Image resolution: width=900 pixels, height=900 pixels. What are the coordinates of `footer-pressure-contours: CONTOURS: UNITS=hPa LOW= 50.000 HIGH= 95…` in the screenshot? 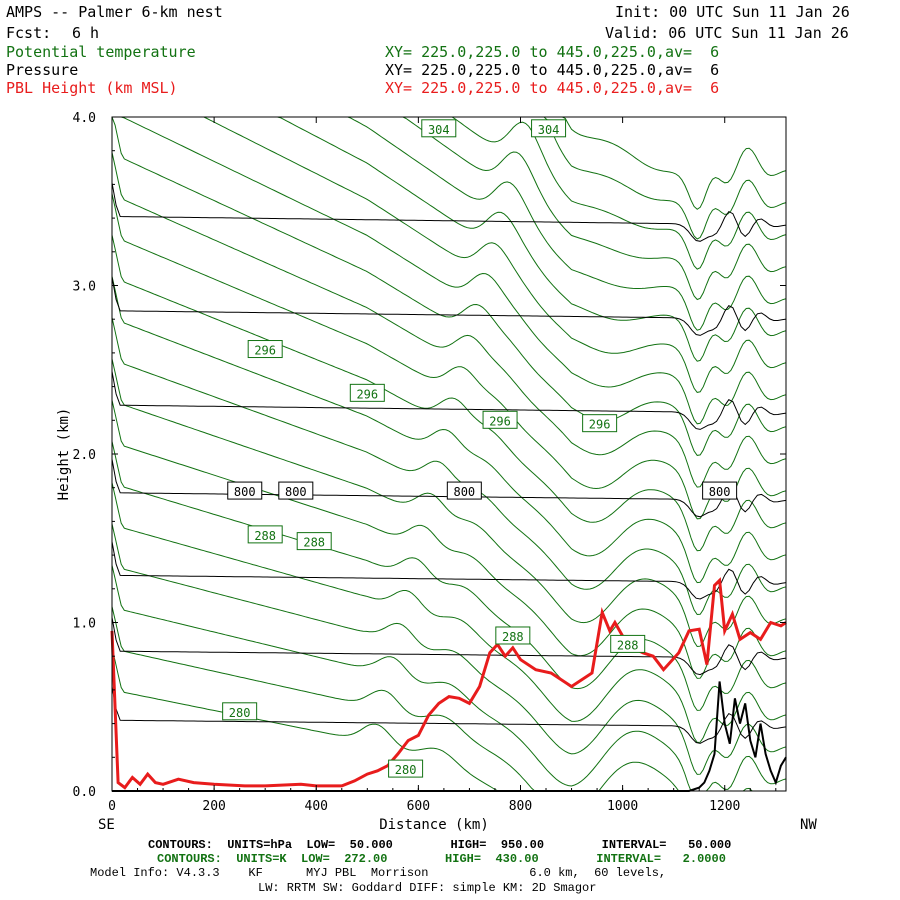 It's located at (440, 845).